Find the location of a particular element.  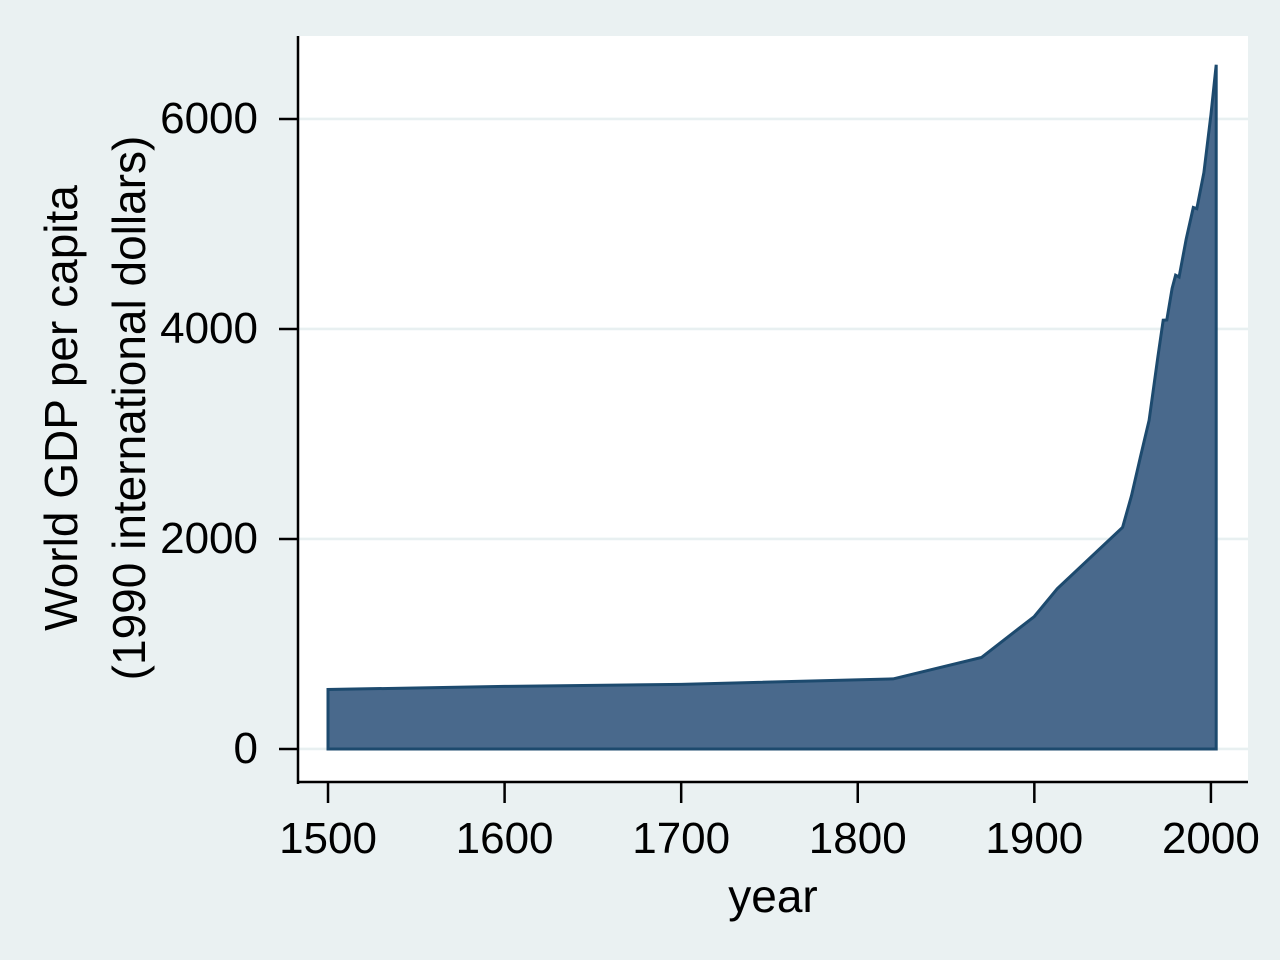

y-tick-label-4000: 4000 is located at coordinates (209, 328).